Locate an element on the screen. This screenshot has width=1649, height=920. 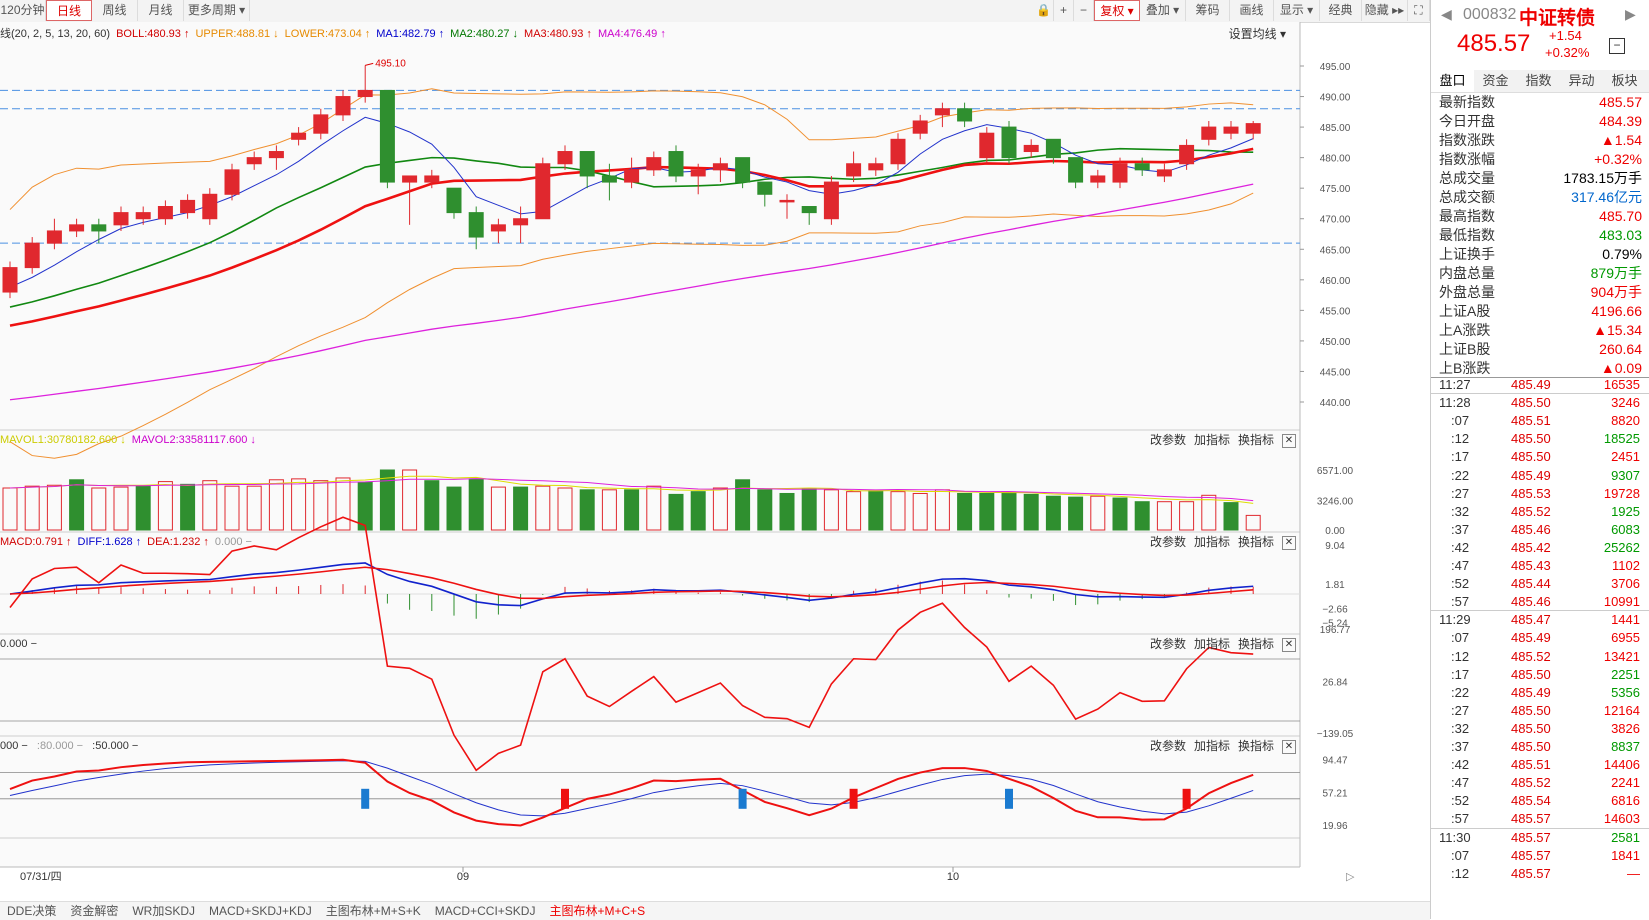
tick-row: 11:28 485.50 3246 is located at coordinates (1540, 402).